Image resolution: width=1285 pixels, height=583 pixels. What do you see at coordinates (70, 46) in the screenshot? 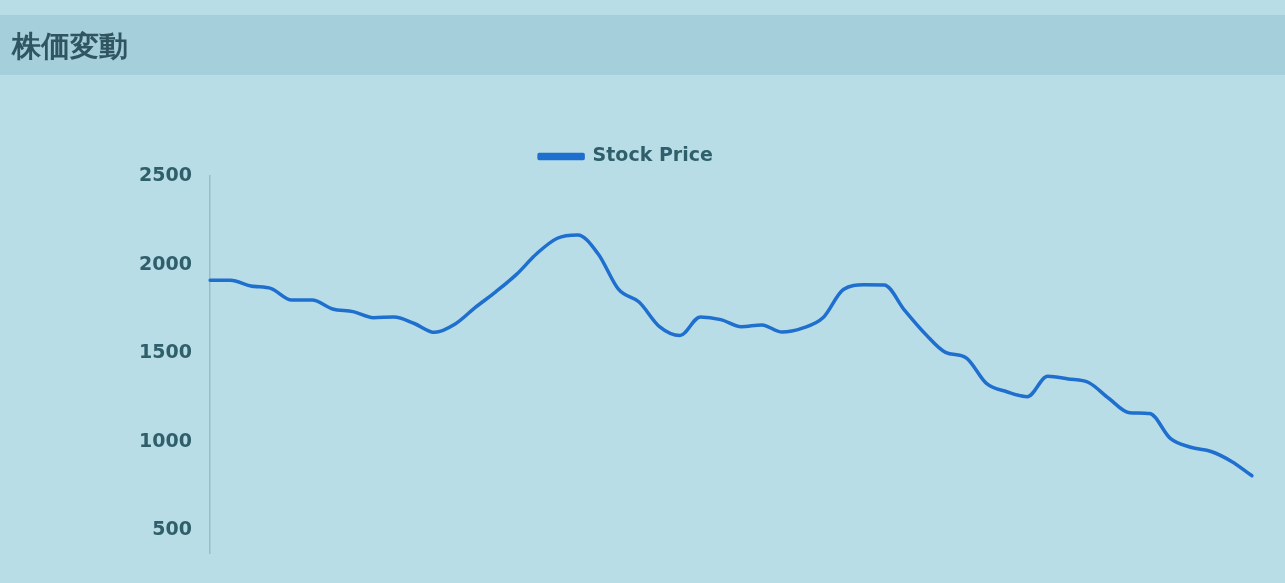
I see `chart-title: 株価変動` at bounding box center [70, 46].